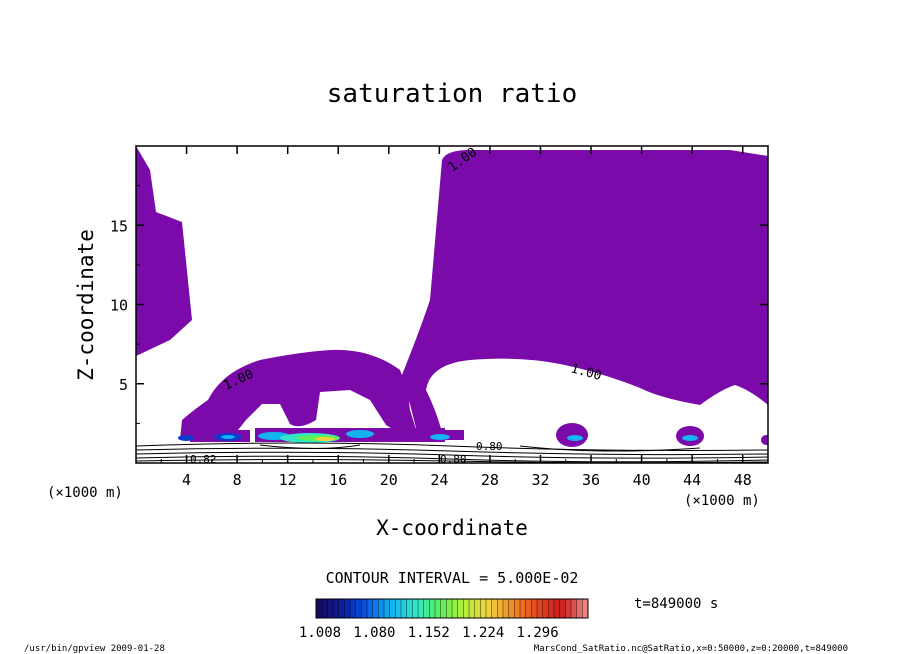 The height and width of the screenshot is (654, 904). What do you see at coordinates (85, 493) in the screenshot?
I see `y-axis-unit: (×1000 m)` at bounding box center [85, 493].